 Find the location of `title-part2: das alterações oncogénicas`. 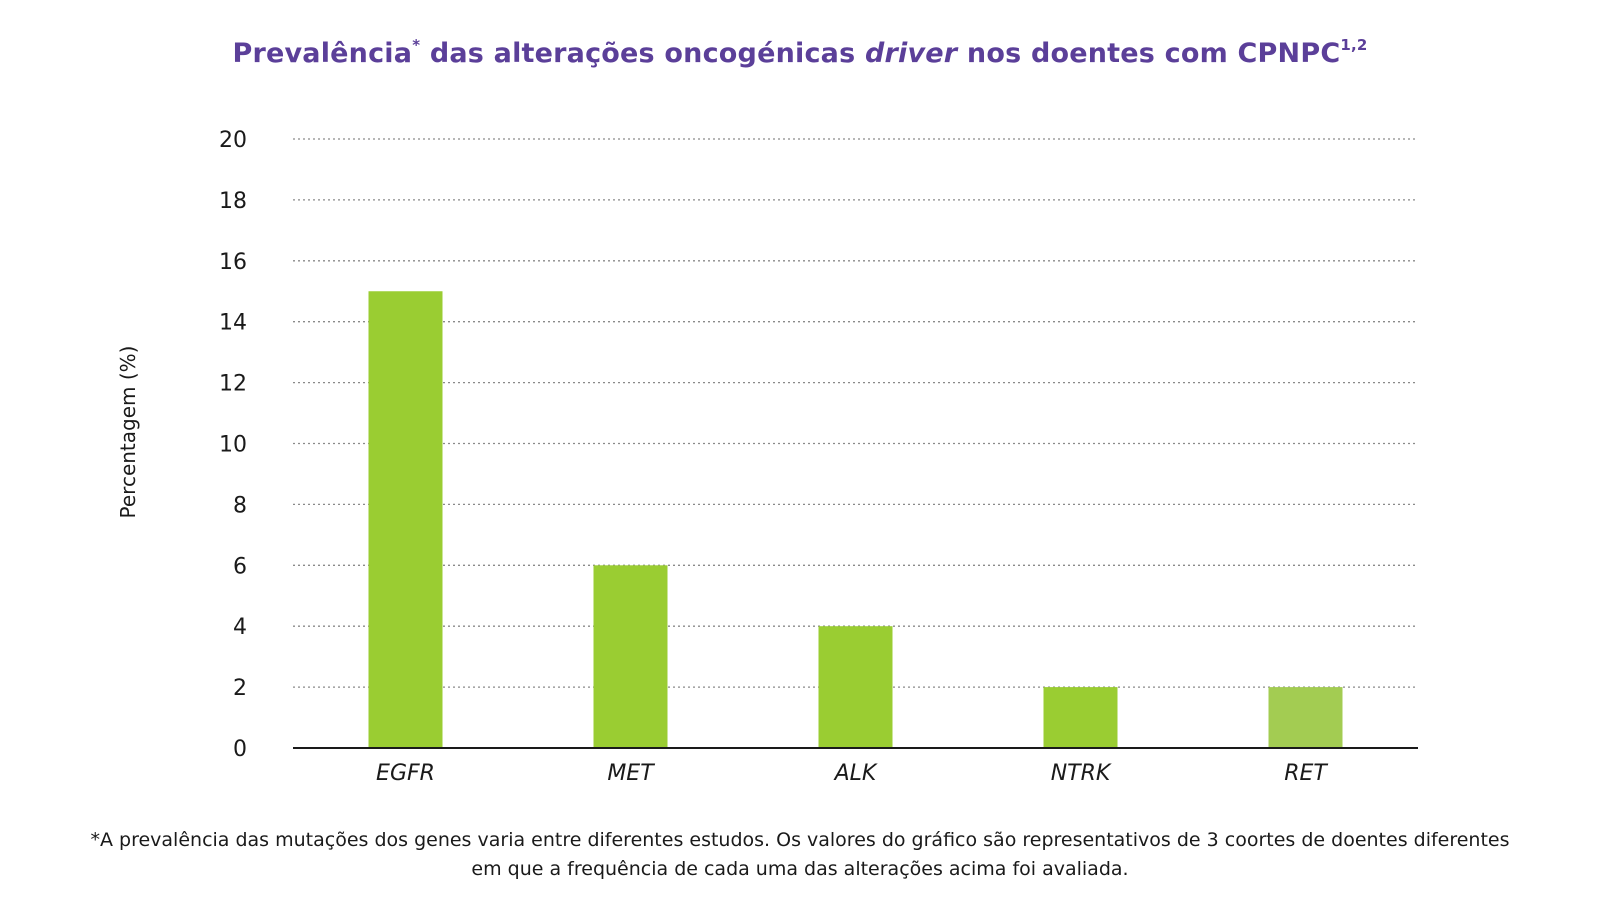

title-part2: das alterações oncogénicas is located at coordinates (642, 53).